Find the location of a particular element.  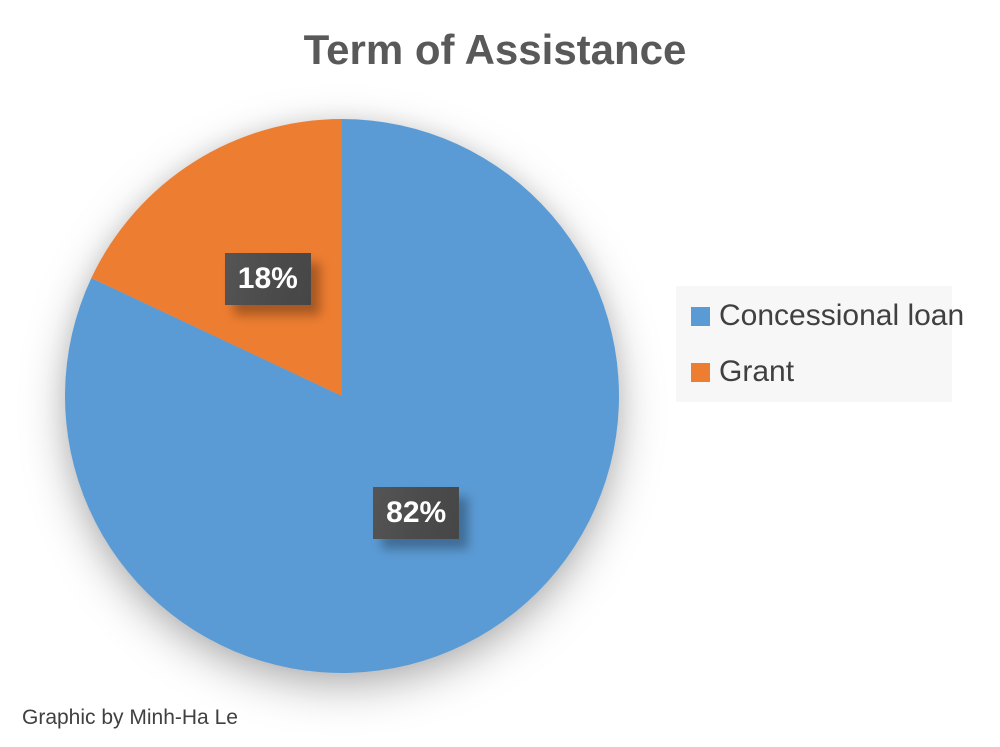

legend-marker-concessional-loan-icon is located at coordinates (700, 316).